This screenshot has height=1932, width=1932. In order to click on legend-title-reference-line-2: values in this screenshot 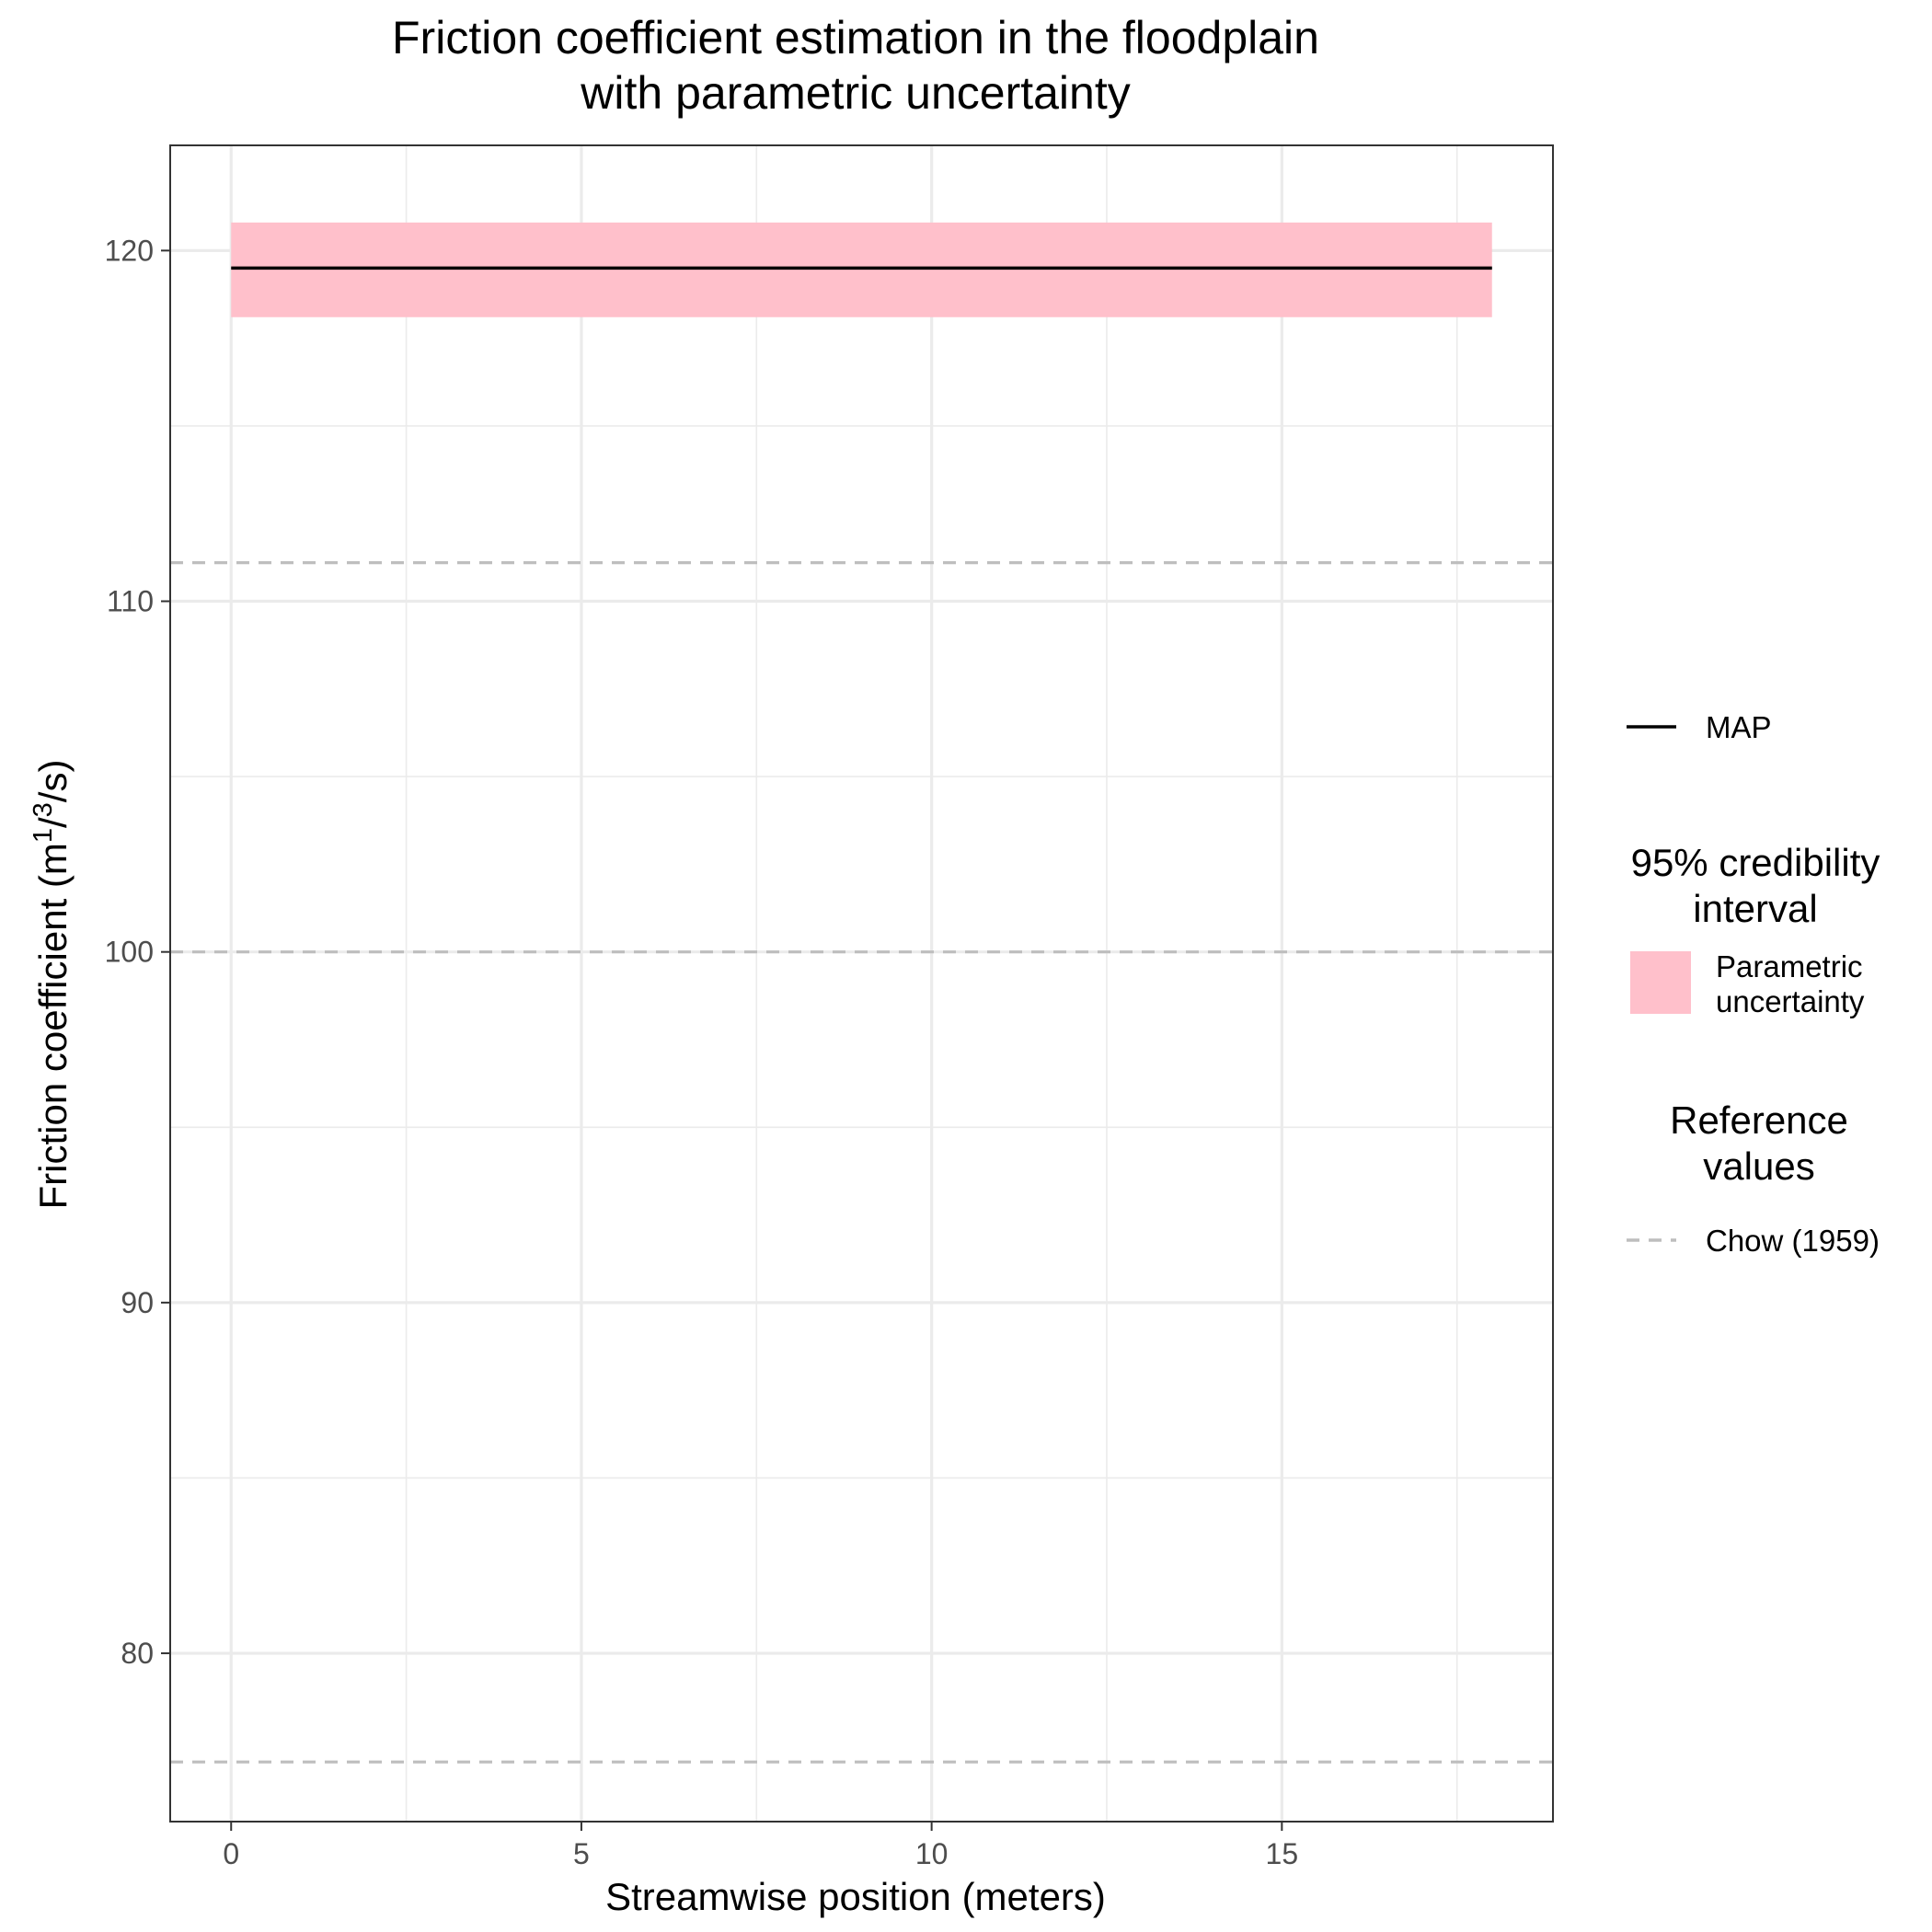, I will do `click(1758, 1166)`.